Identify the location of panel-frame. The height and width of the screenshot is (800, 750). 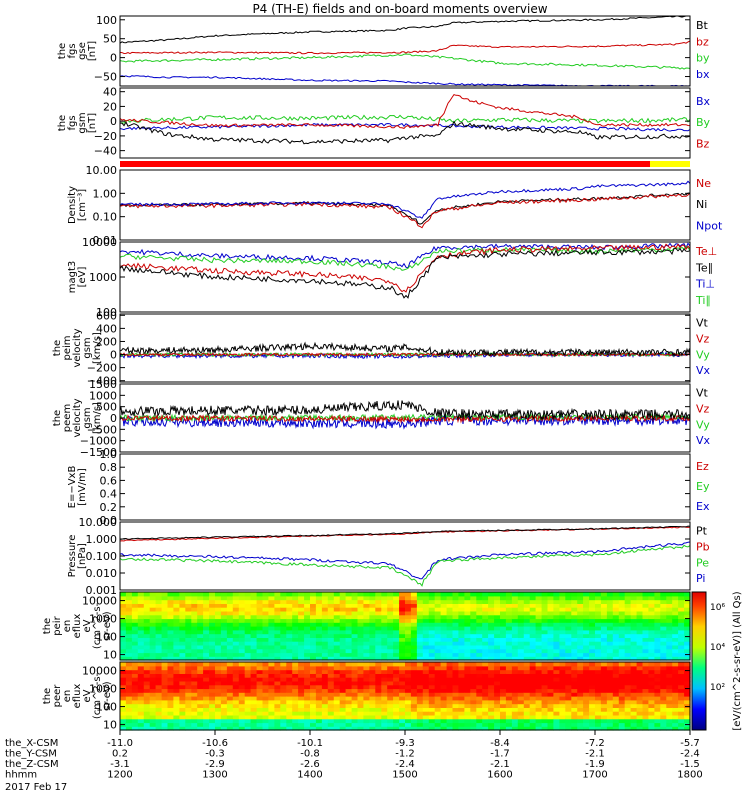
(405, 348).